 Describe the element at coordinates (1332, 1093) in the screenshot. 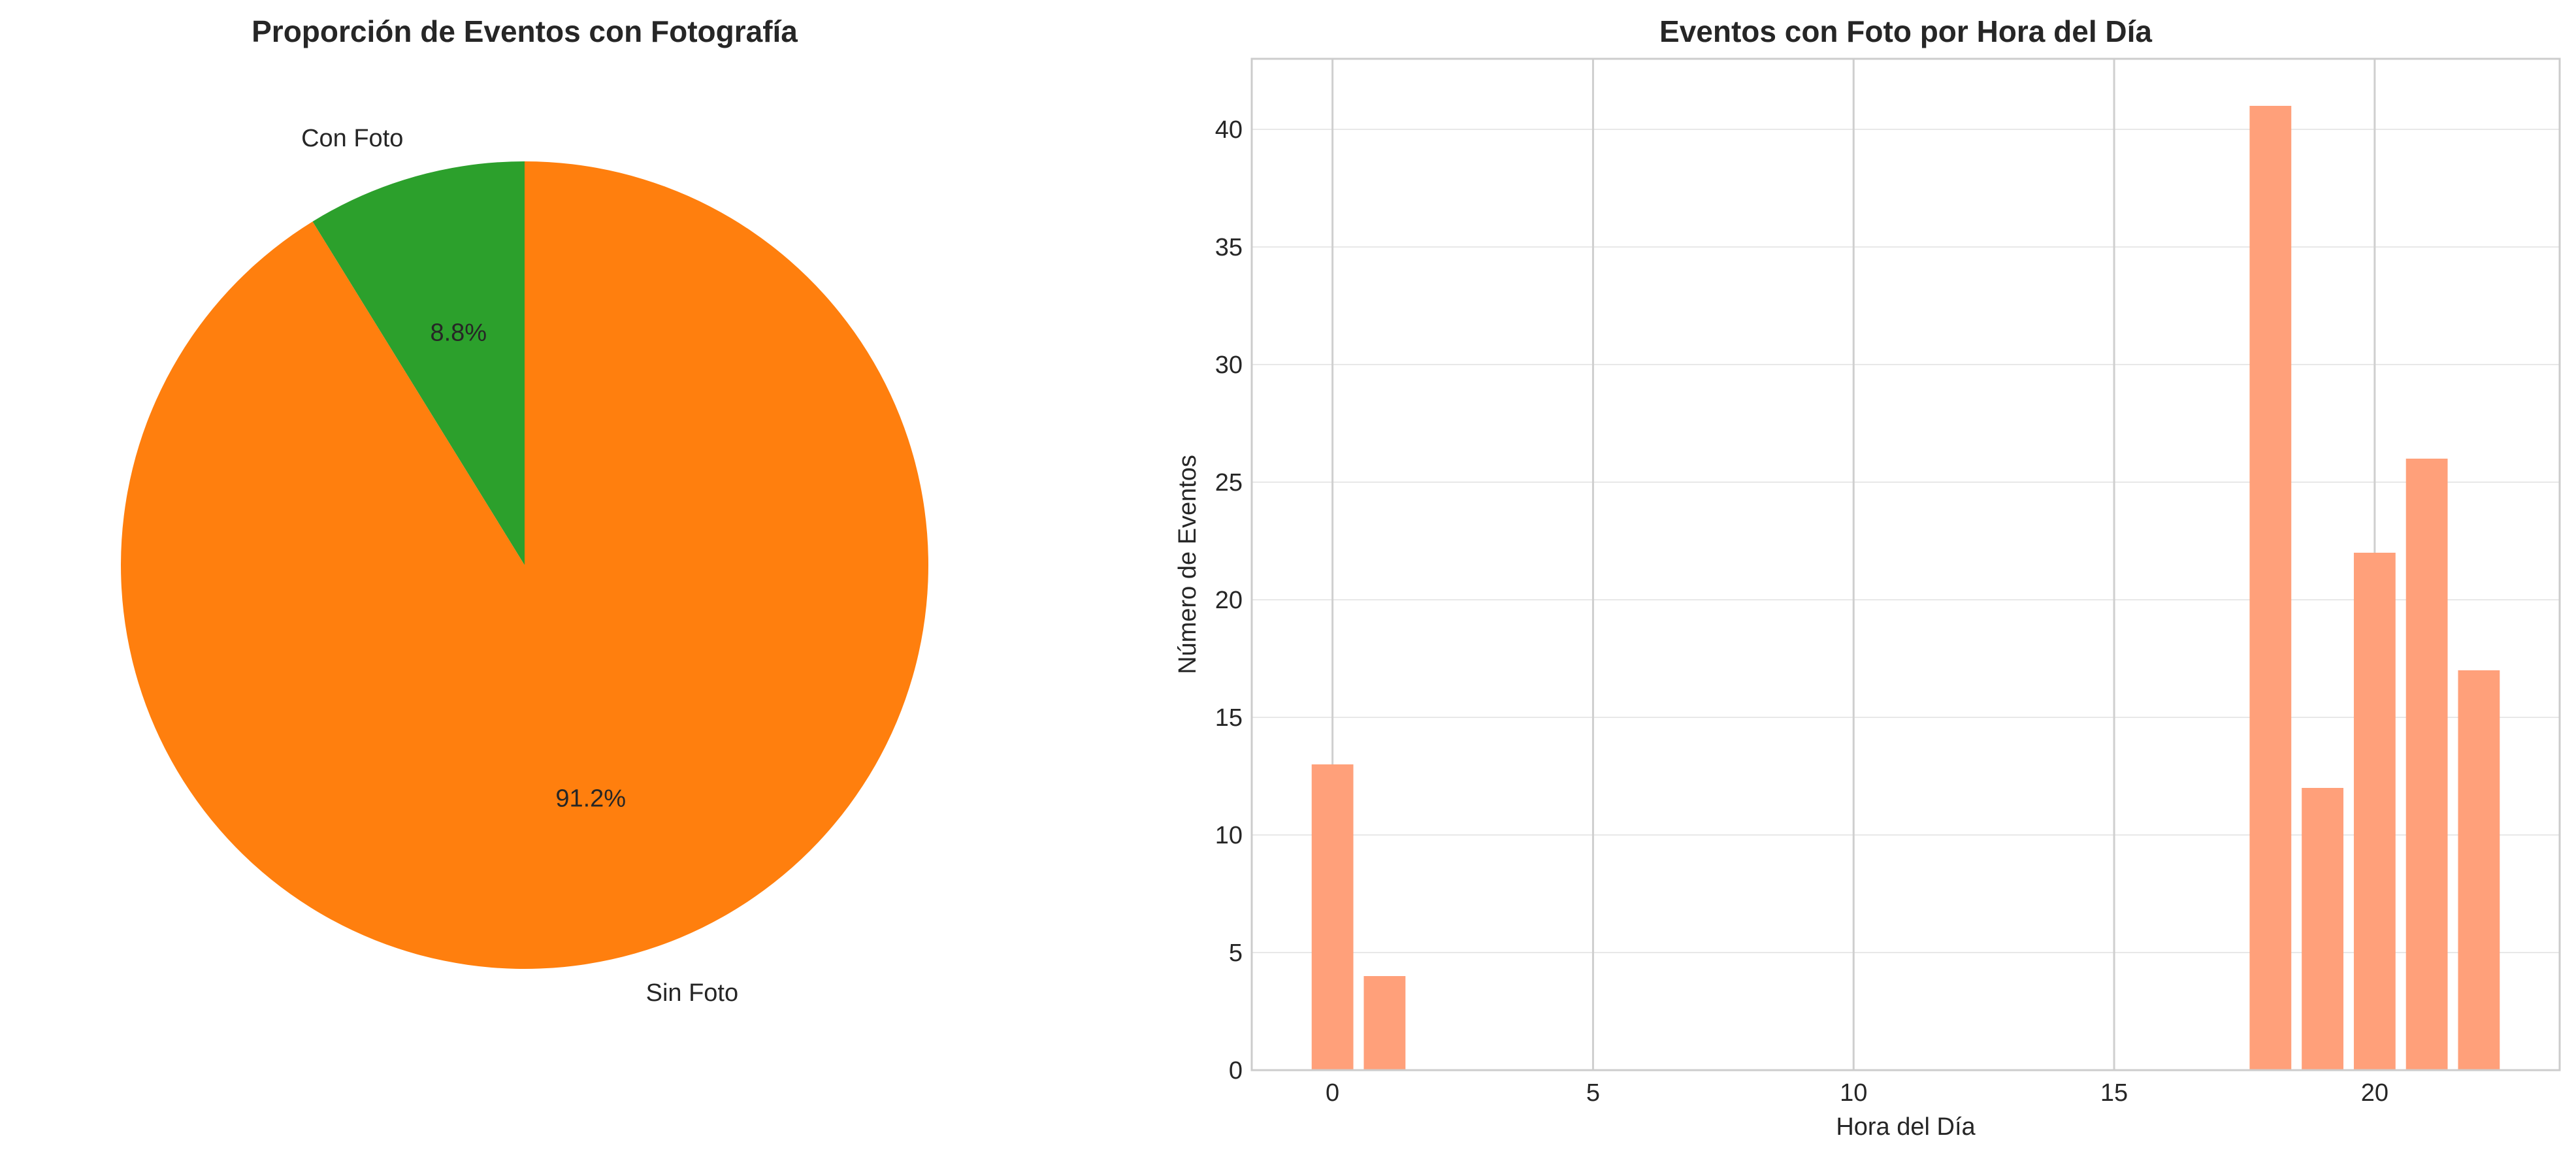

I see `x-tick-label: 0` at that location.